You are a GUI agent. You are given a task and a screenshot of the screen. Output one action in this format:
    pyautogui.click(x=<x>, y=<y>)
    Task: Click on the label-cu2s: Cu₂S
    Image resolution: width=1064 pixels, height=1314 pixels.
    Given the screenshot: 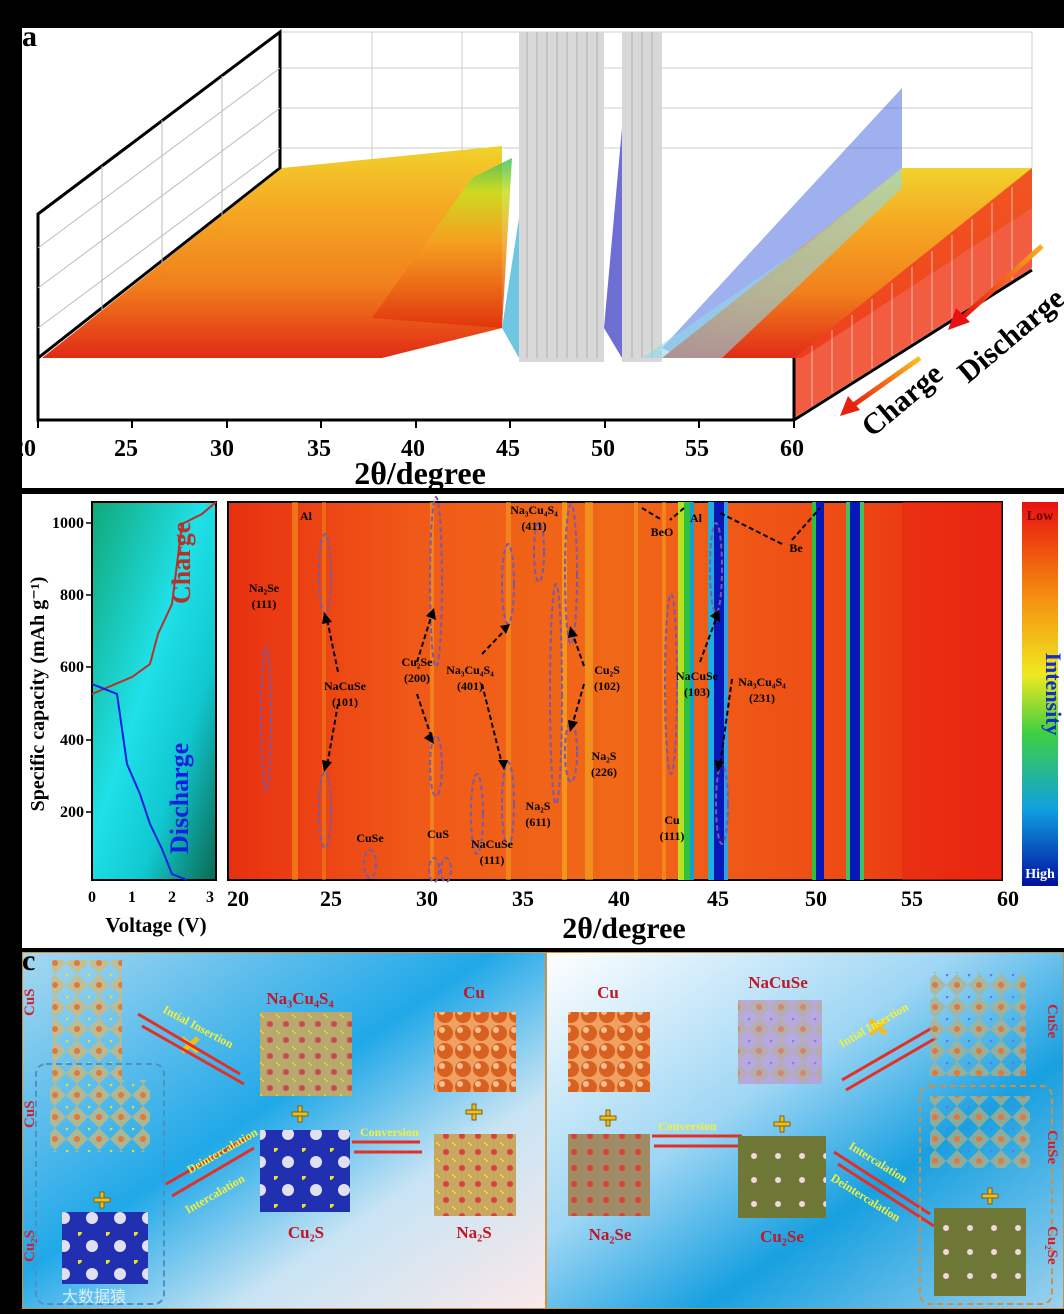 What is the action you would take?
    pyautogui.click(x=607, y=670)
    